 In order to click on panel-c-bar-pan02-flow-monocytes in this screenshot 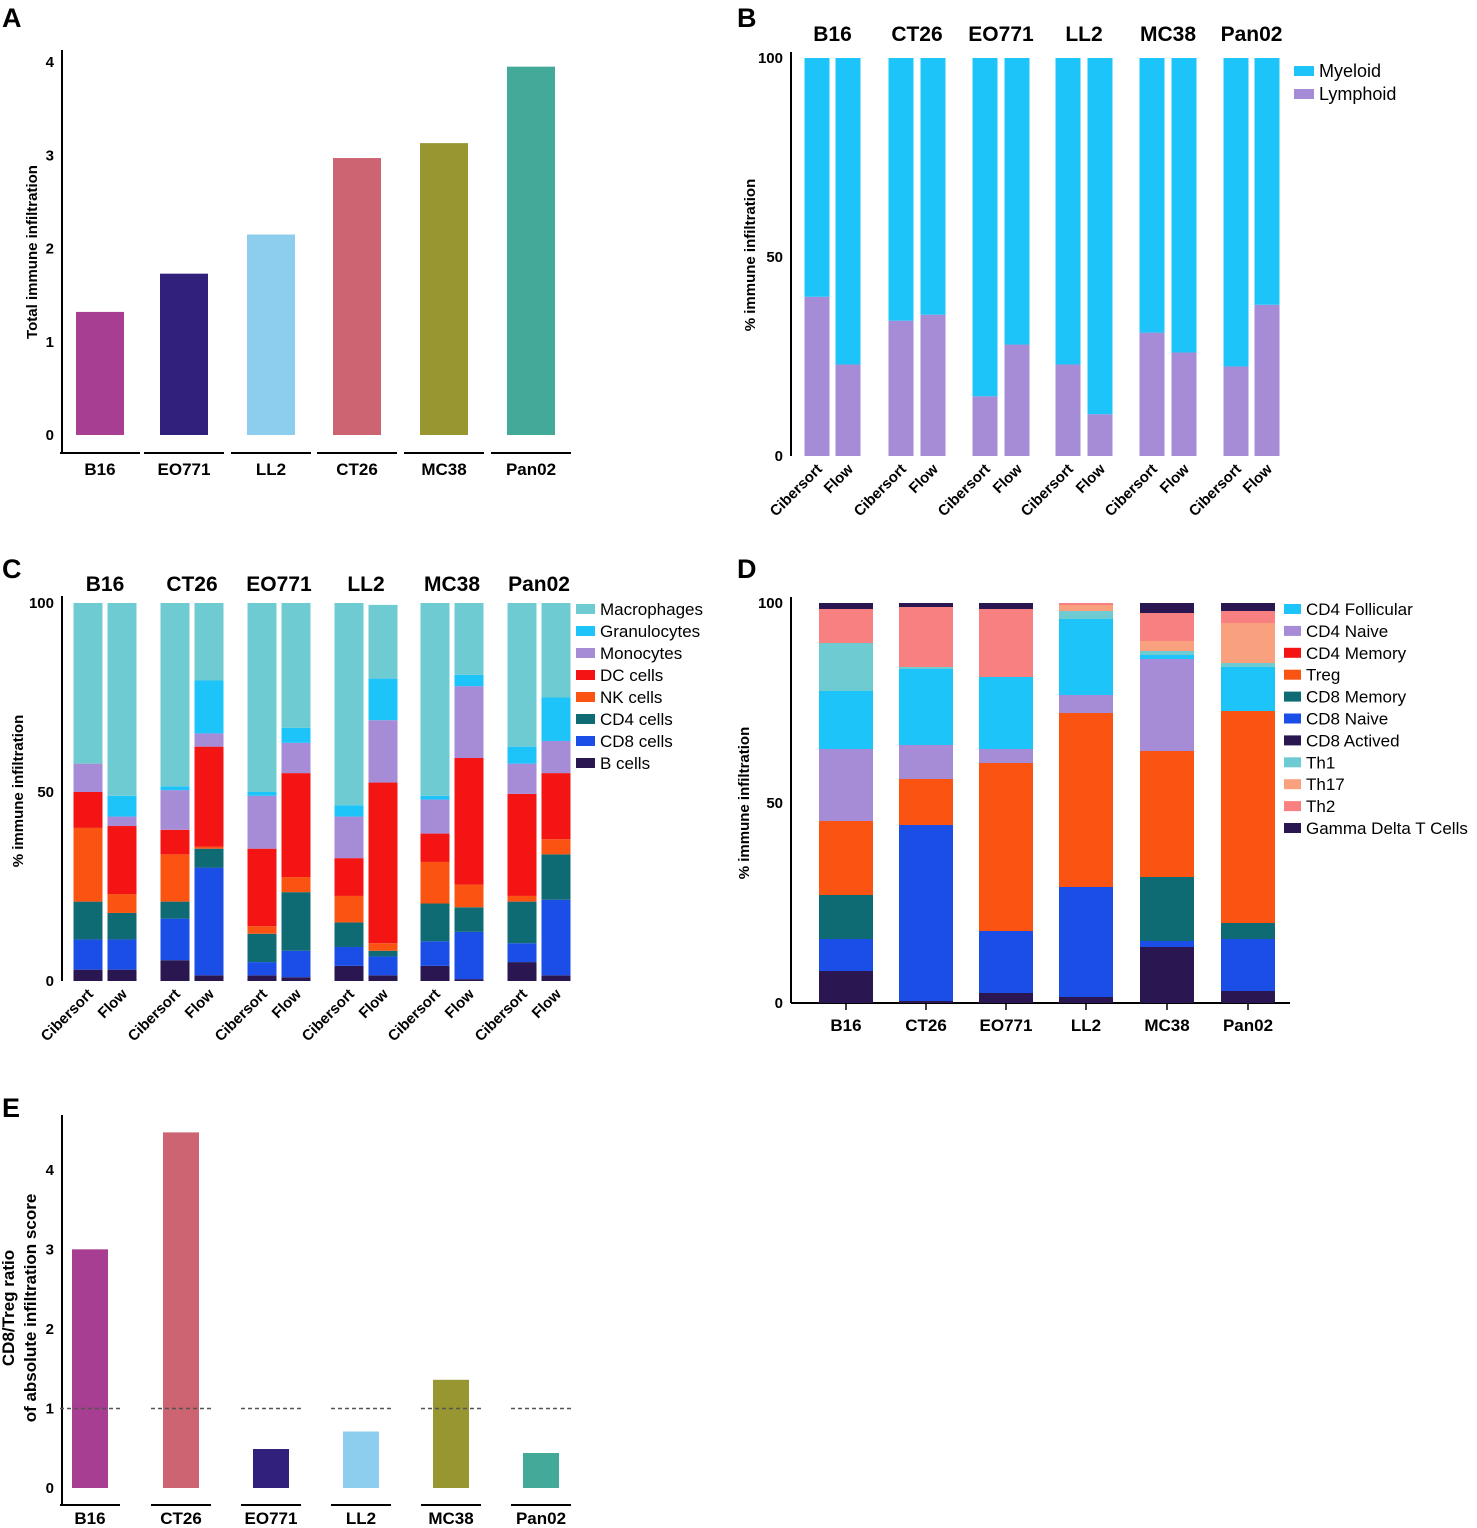, I will do `click(556, 757)`.